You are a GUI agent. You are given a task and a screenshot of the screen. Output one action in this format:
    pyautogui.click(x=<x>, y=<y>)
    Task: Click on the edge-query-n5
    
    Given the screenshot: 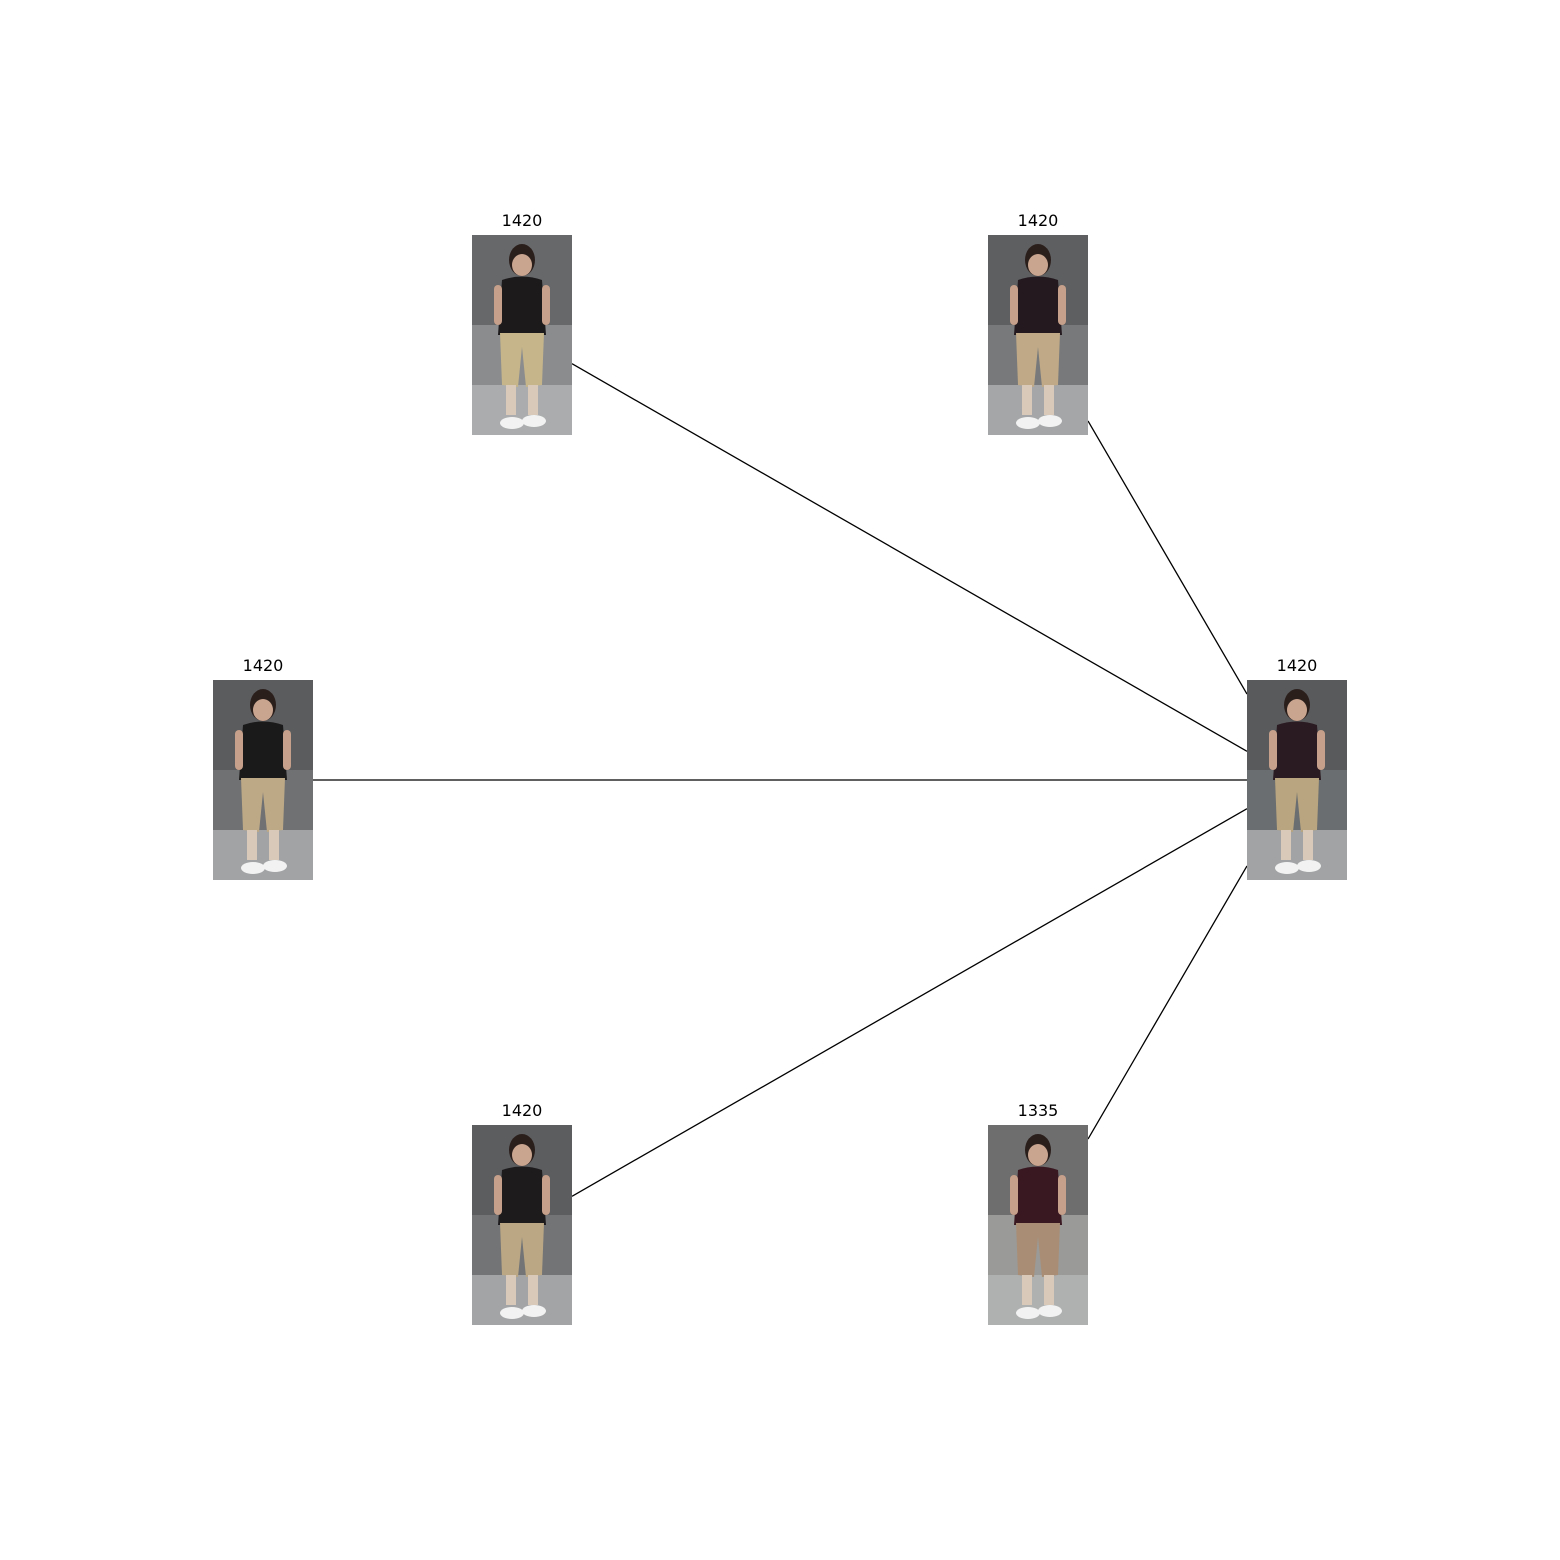 What is the action you would take?
    pyautogui.click(x=1167, y=1002)
    